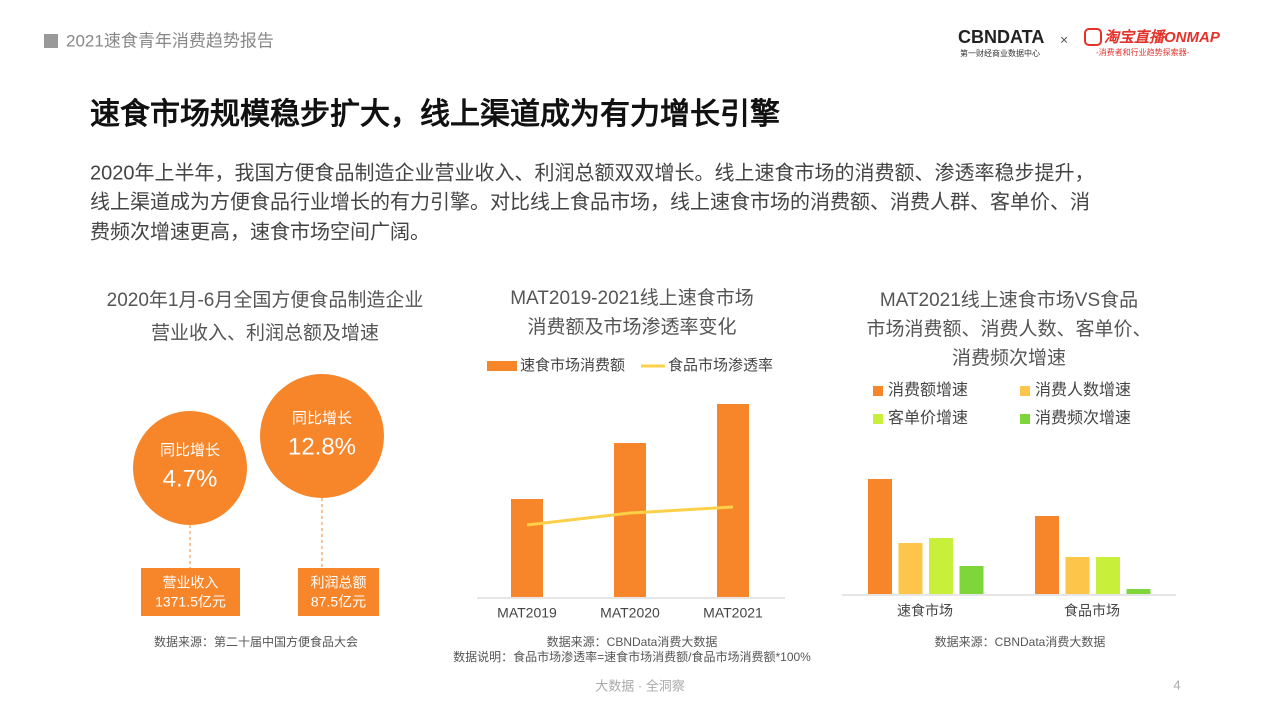  What do you see at coordinates (928, 418) in the screenshot?
I see `legend-label: 客单价增速` at bounding box center [928, 418].